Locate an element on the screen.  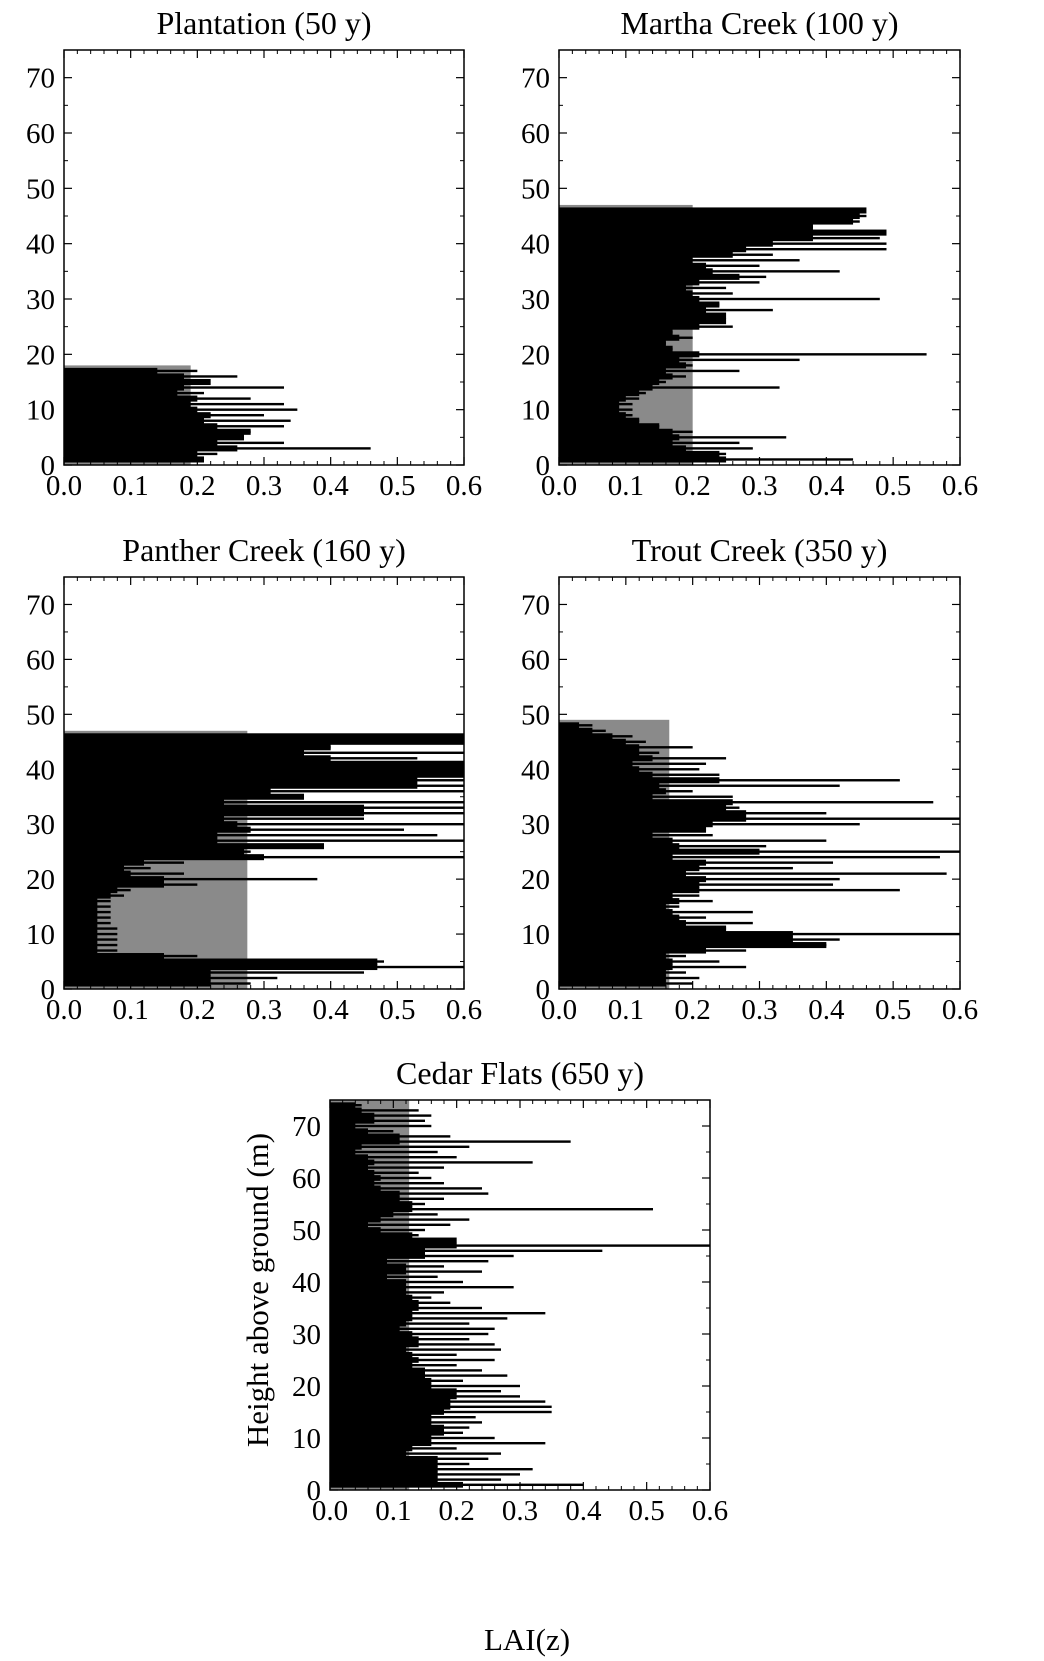
y-tick-label: 70 is located at coordinates (40, 605).